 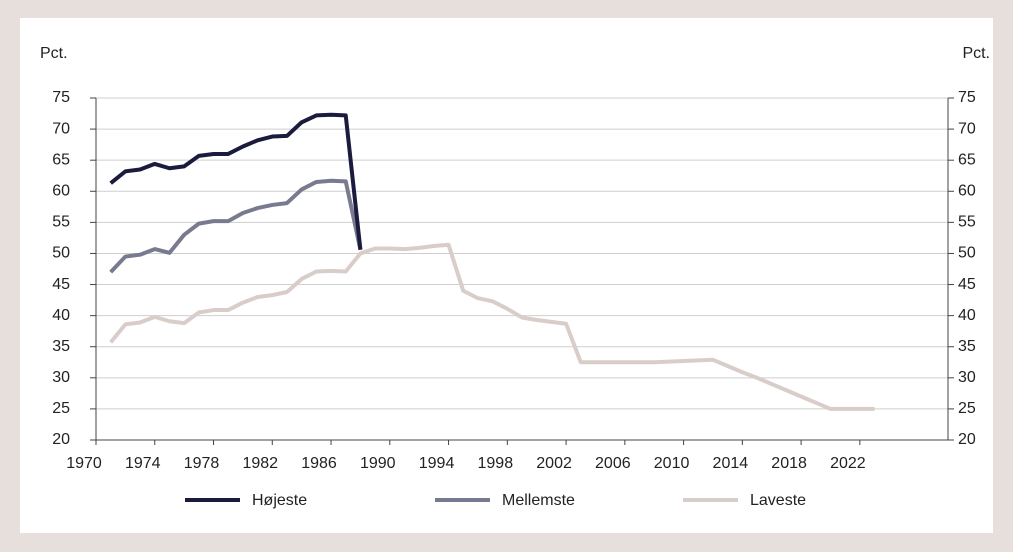 What do you see at coordinates (61, 222) in the screenshot?
I see `y-tick-label: 55` at bounding box center [61, 222].